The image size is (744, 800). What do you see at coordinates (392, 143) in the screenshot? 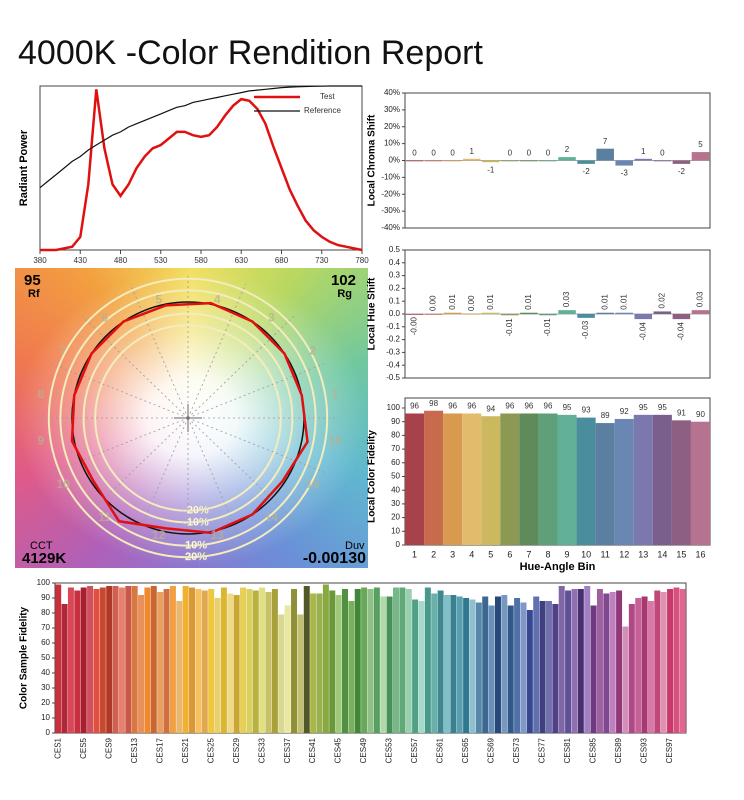
I see `y-tick-label: 10%` at bounding box center [392, 143].